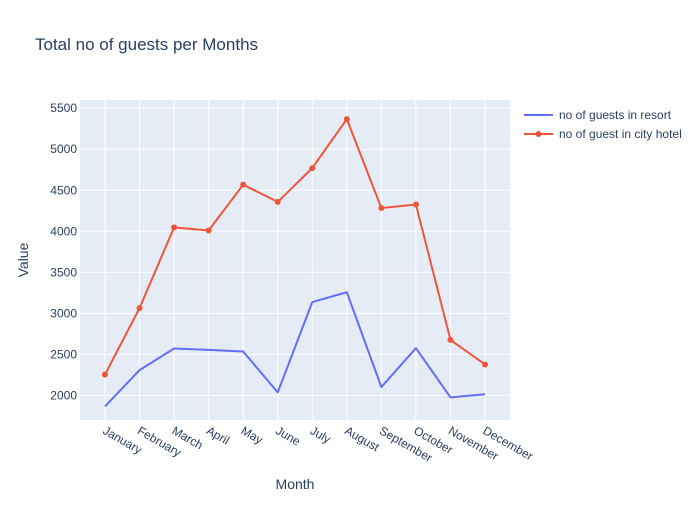  Describe the element at coordinates (63, 108) in the screenshot. I see `y-tick-label: 5500` at that location.